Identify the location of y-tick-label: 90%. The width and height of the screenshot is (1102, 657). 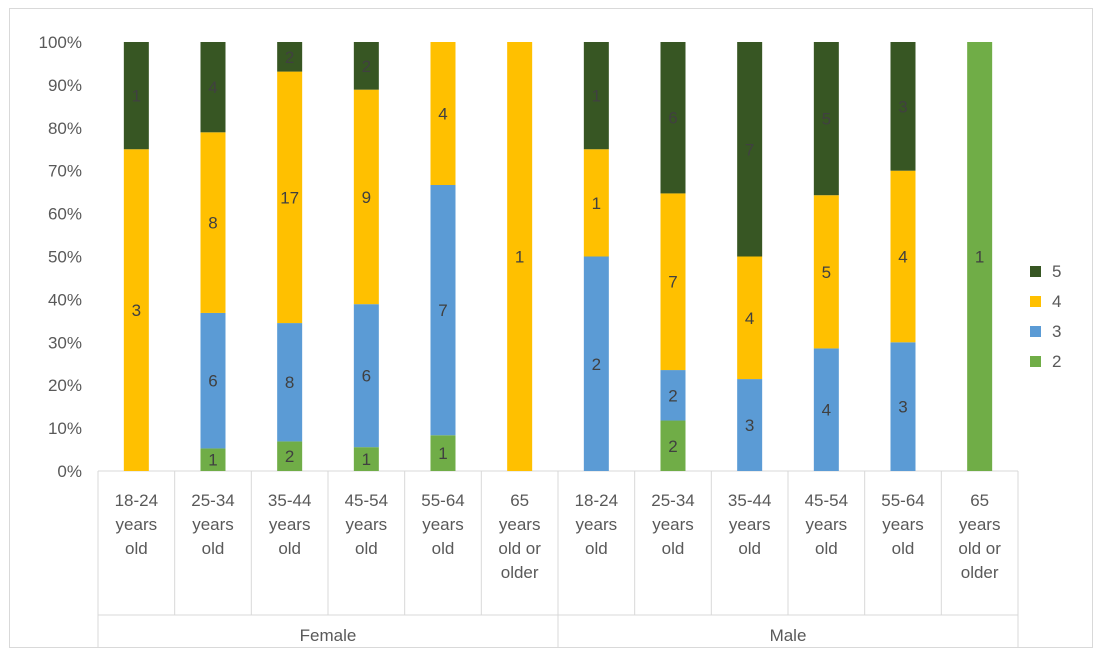
(65, 85).